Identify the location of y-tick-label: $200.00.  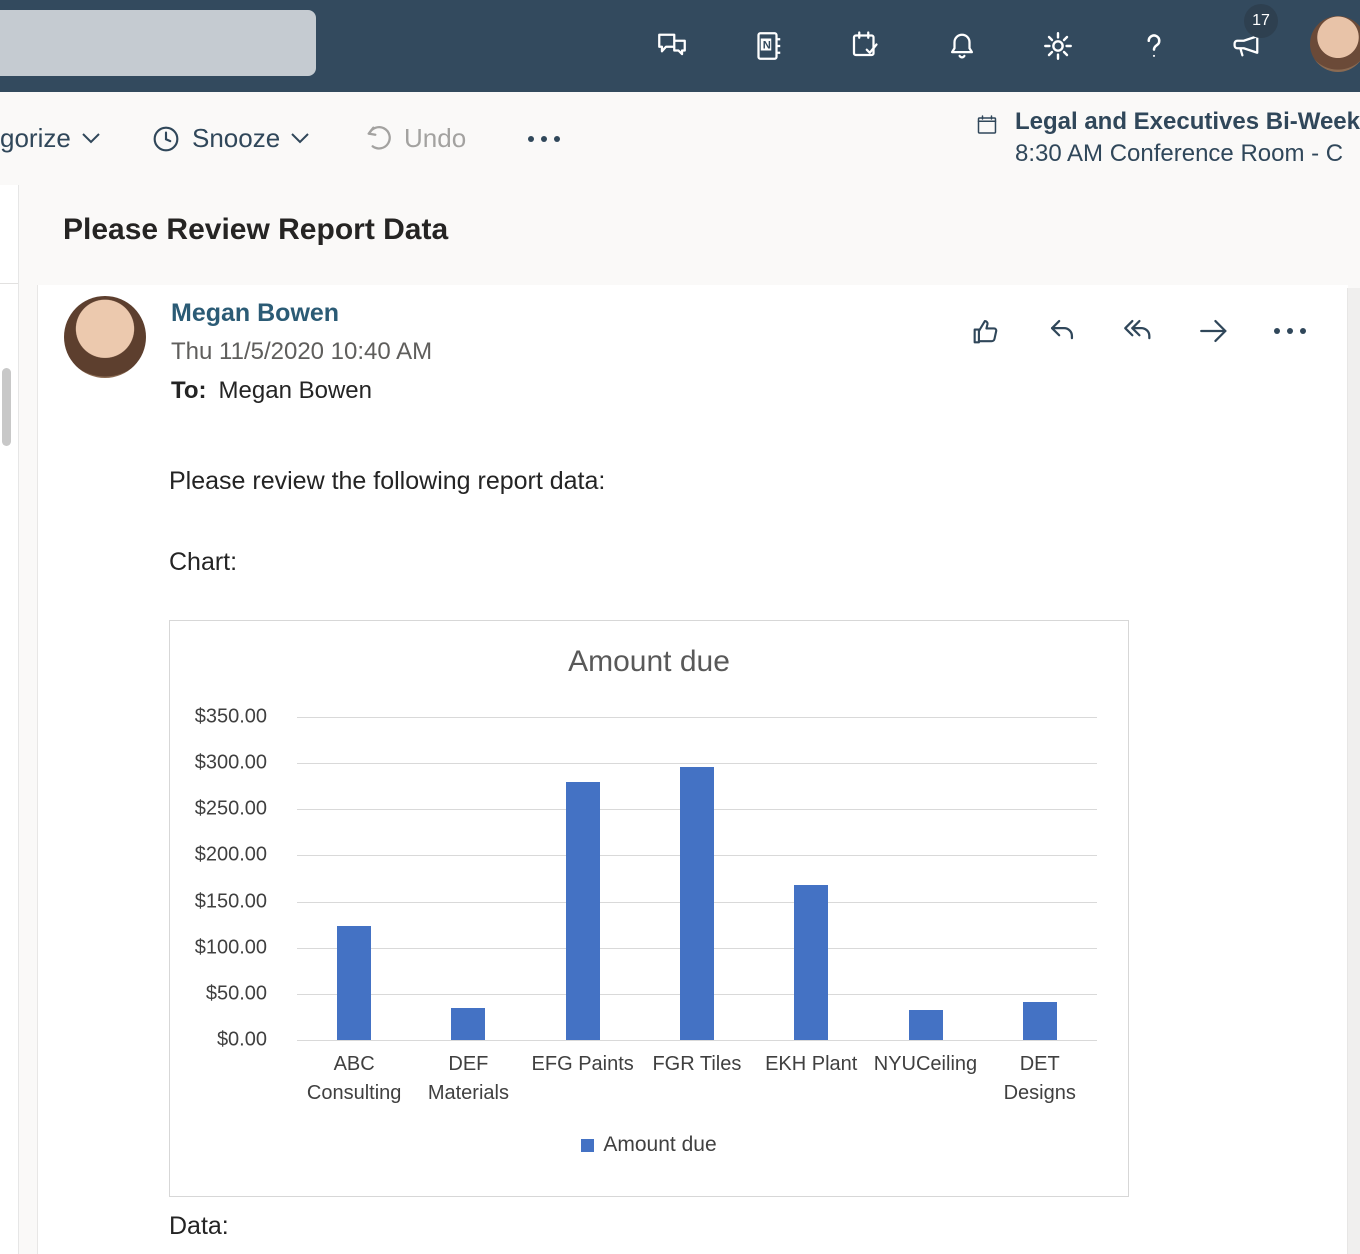
(230, 854).